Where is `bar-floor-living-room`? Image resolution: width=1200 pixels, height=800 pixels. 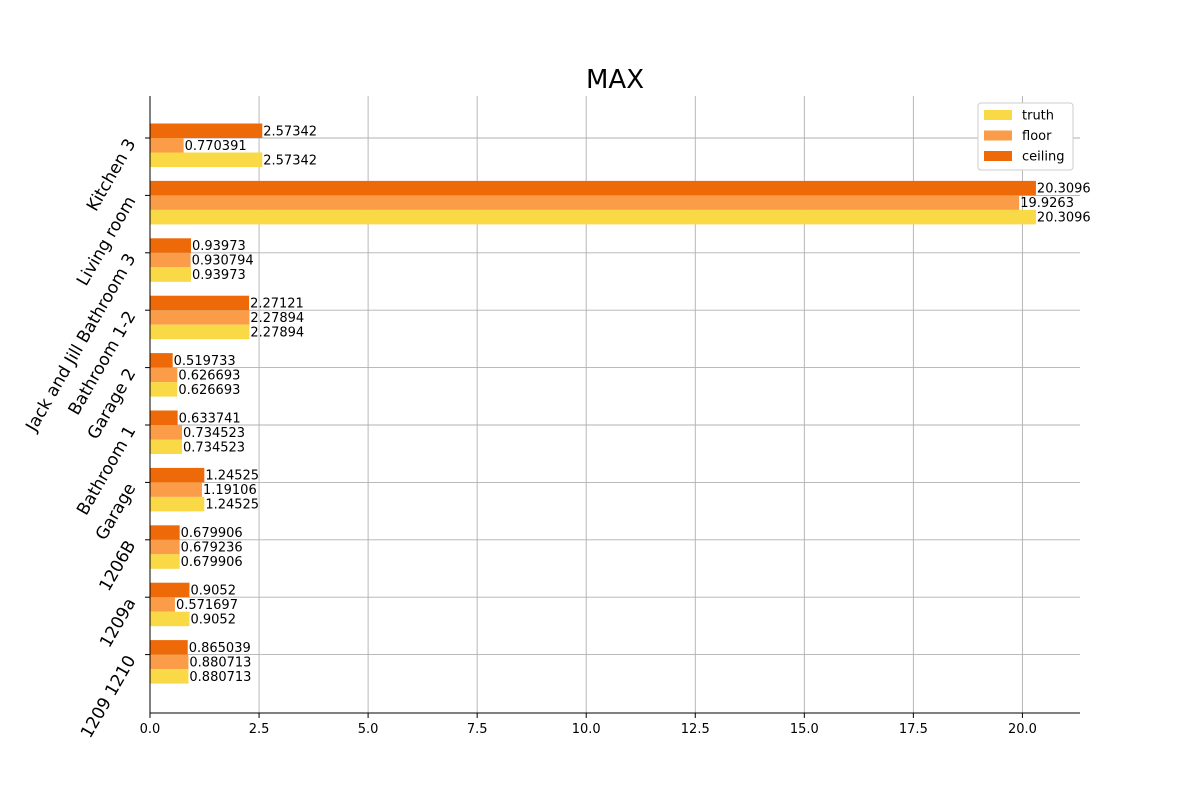 bar-floor-living-room is located at coordinates (585, 202).